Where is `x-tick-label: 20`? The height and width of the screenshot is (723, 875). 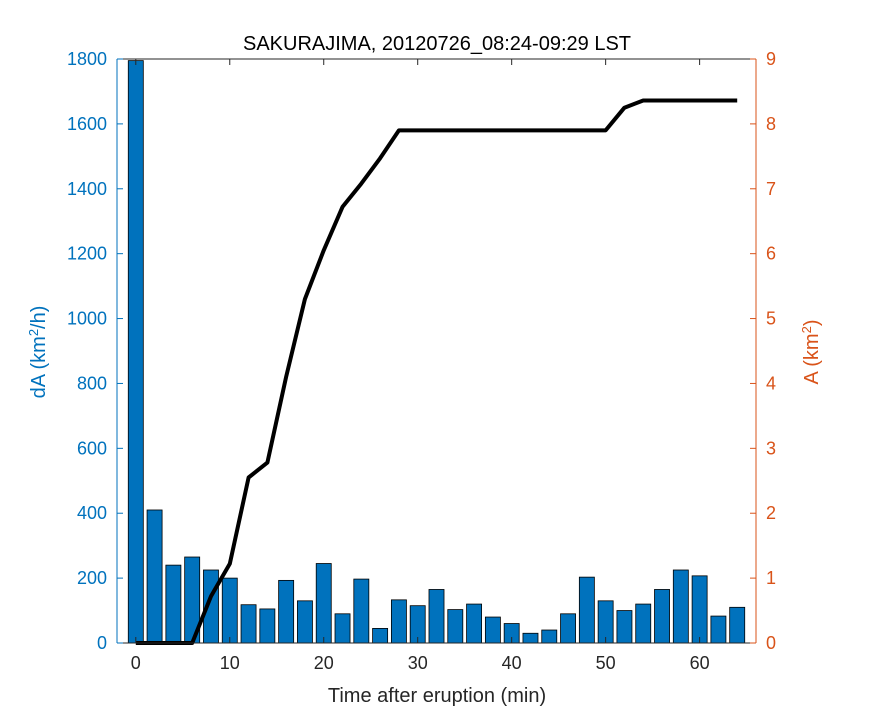 x-tick-label: 20 is located at coordinates (324, 663).